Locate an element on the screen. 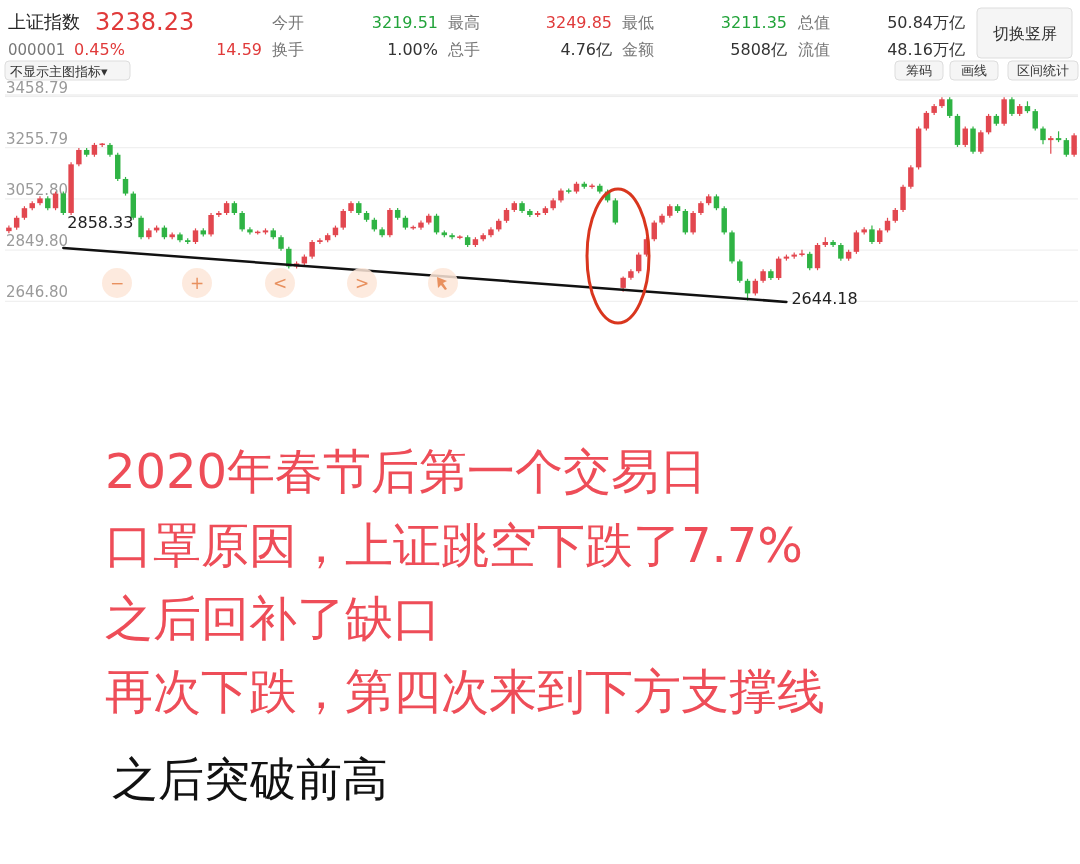 The width and height of the screenshot is (1080, 864). zoom-button: + is located at coordinates (197, 283).